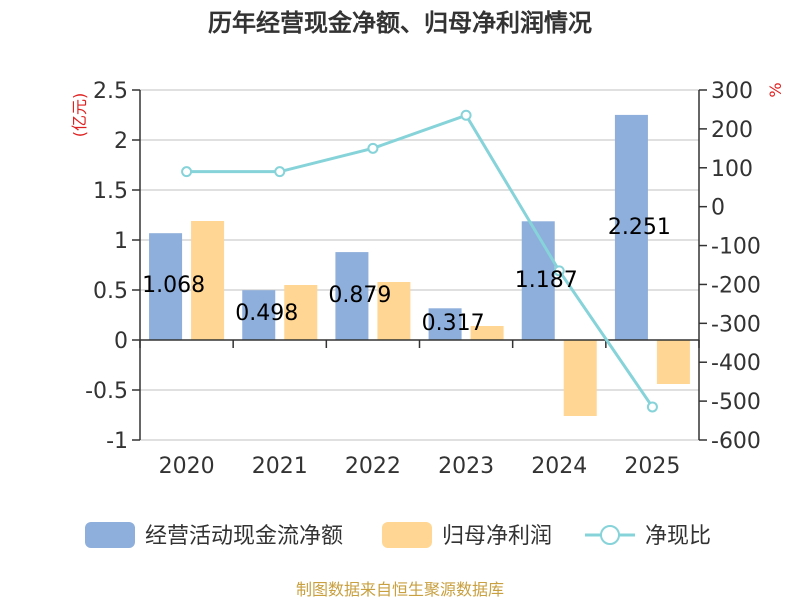 The image size is (800, 600). What do you see at coordinates (280, 466) in the screenshot?
I see `x-tick-label: 2021` at bounding box center [280, 466].